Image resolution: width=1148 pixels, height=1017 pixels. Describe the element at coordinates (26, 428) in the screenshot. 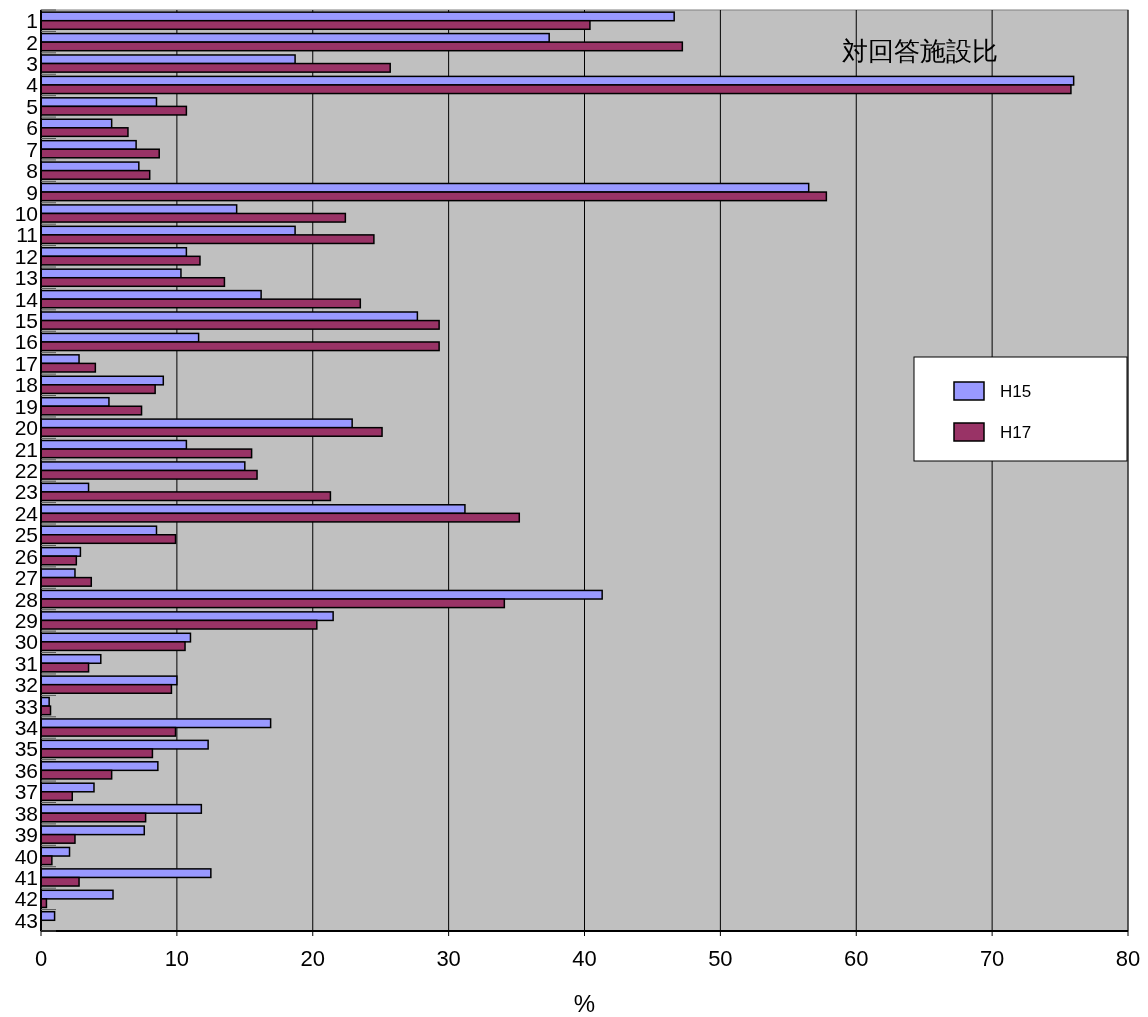

I see `y-tick-label: 20` at that location.